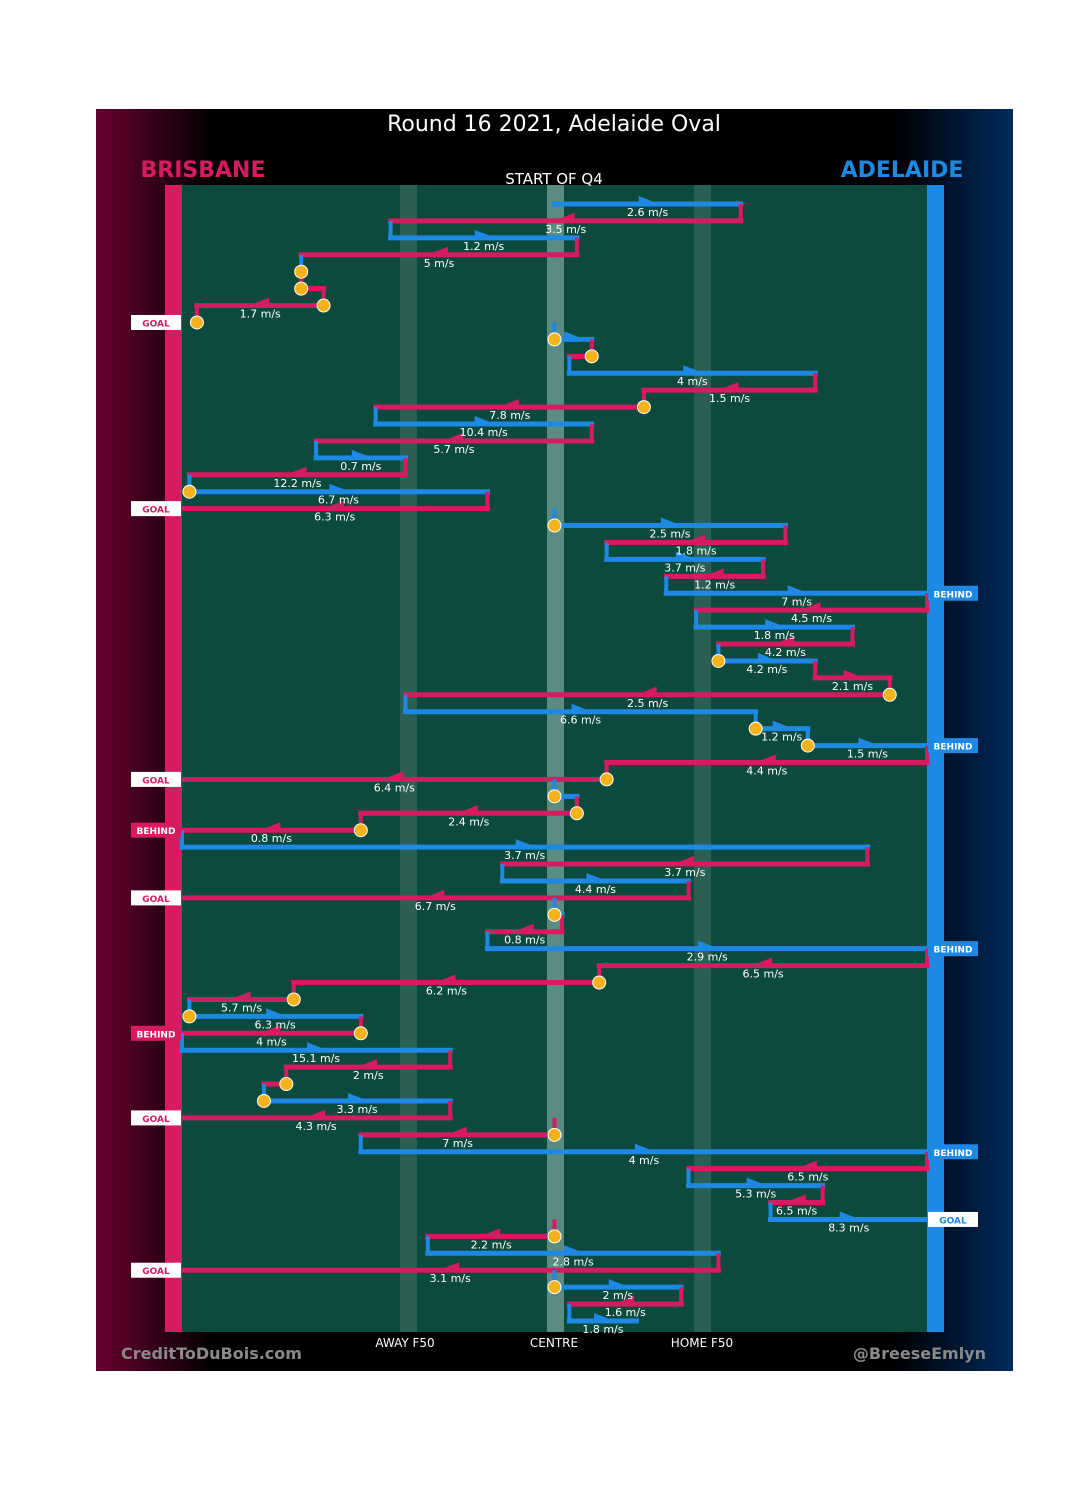 The width and height of the screenshot is (1080, 1495). I want to click on speed-label: 2.5 m/s, so click(669, 534).